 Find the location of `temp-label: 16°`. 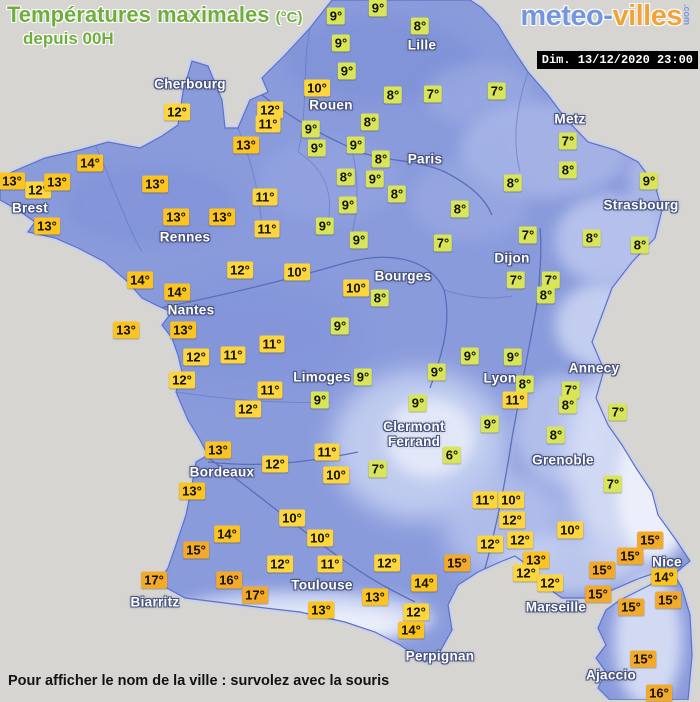

temp-label: 16° is located at coordinates (659, 693).